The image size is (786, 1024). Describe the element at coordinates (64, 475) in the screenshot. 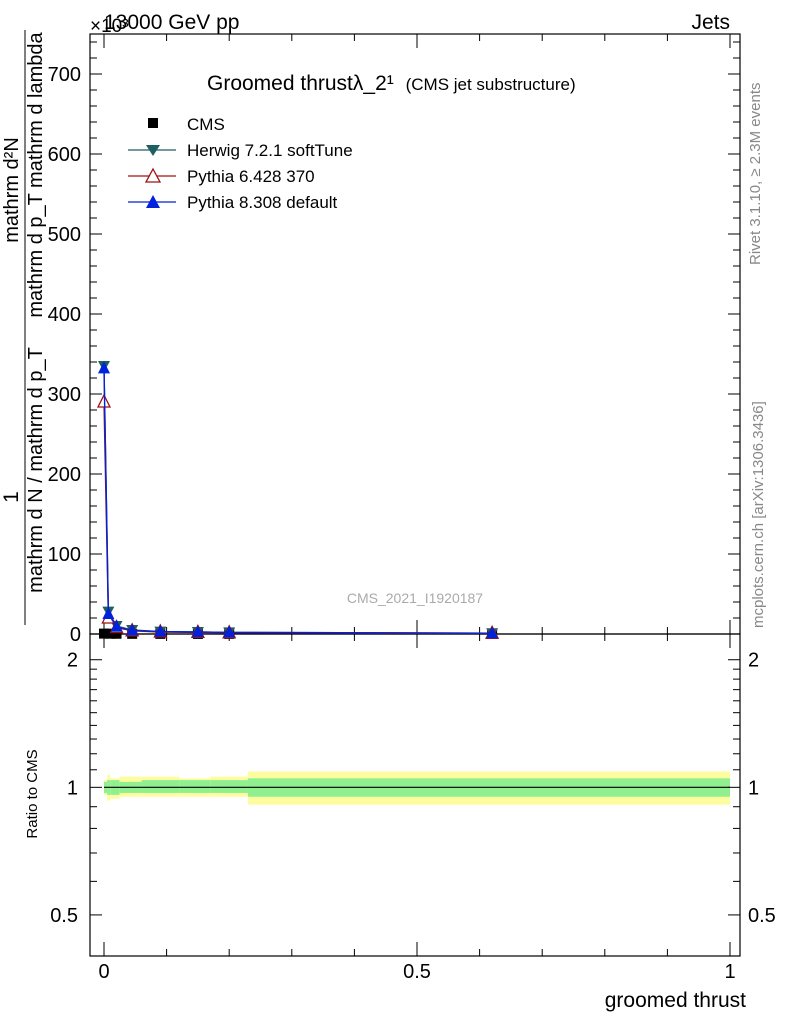

I see `y-tick-label: 200` at that location.